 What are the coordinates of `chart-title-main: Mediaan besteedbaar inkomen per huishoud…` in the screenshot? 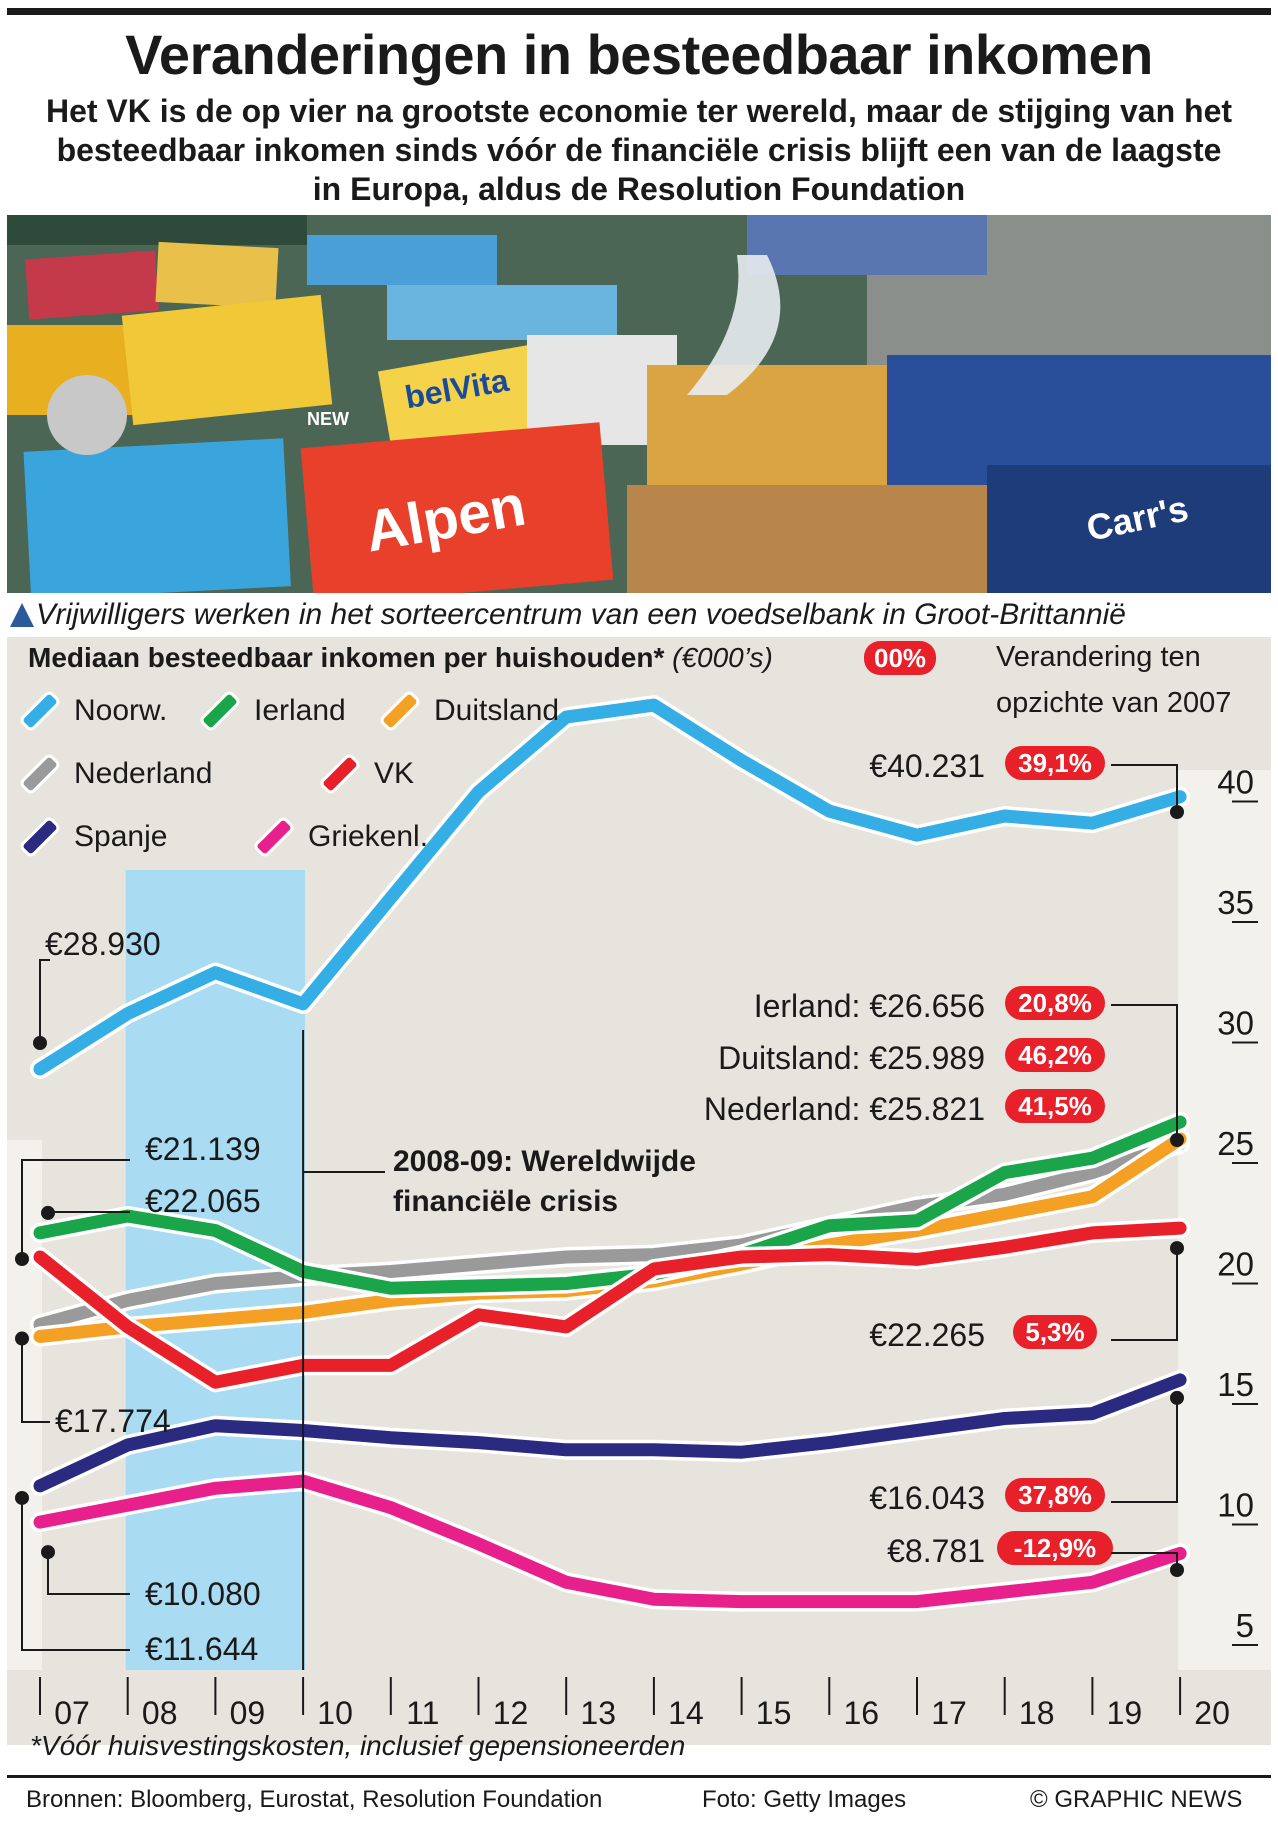 It's located at (346, 657).